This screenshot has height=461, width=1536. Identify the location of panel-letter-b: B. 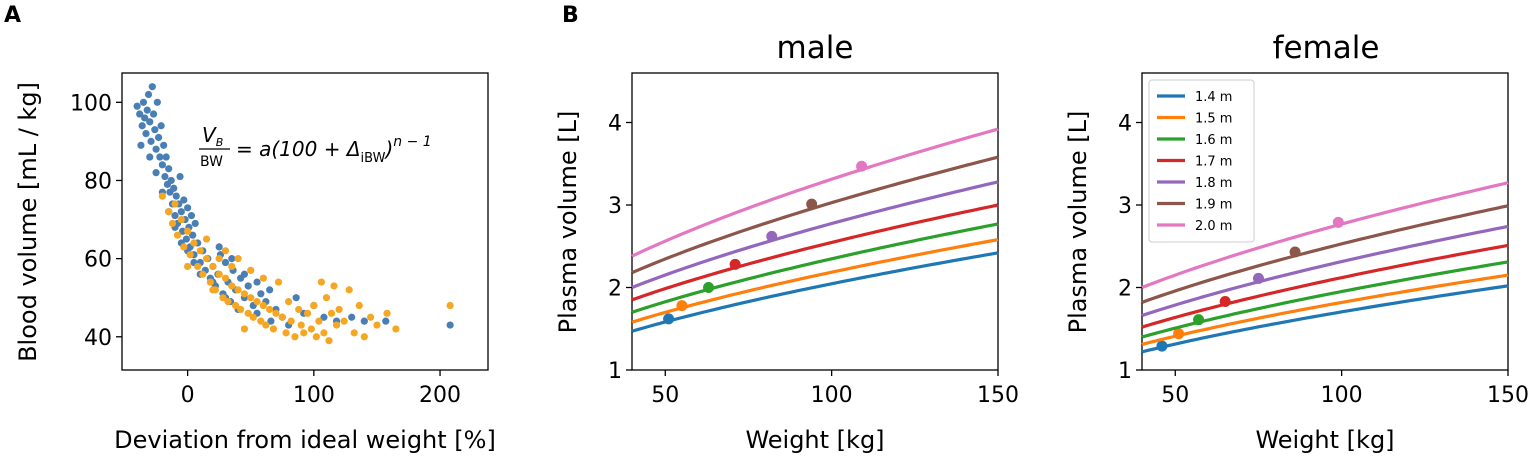
(570, 15).